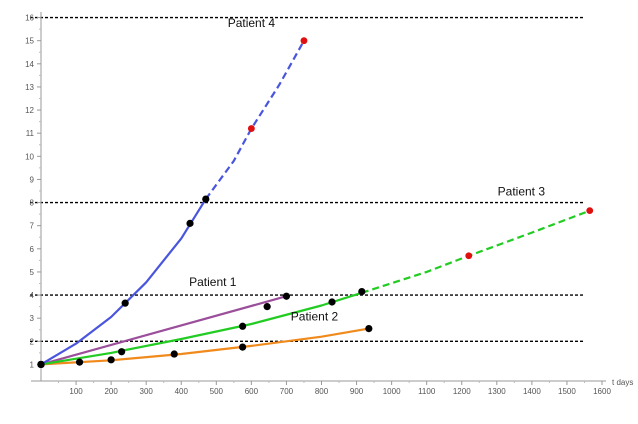 The width and height of the screenshot is (638, 424). I want to click on x-tick-label: 900, so click(357, 391).